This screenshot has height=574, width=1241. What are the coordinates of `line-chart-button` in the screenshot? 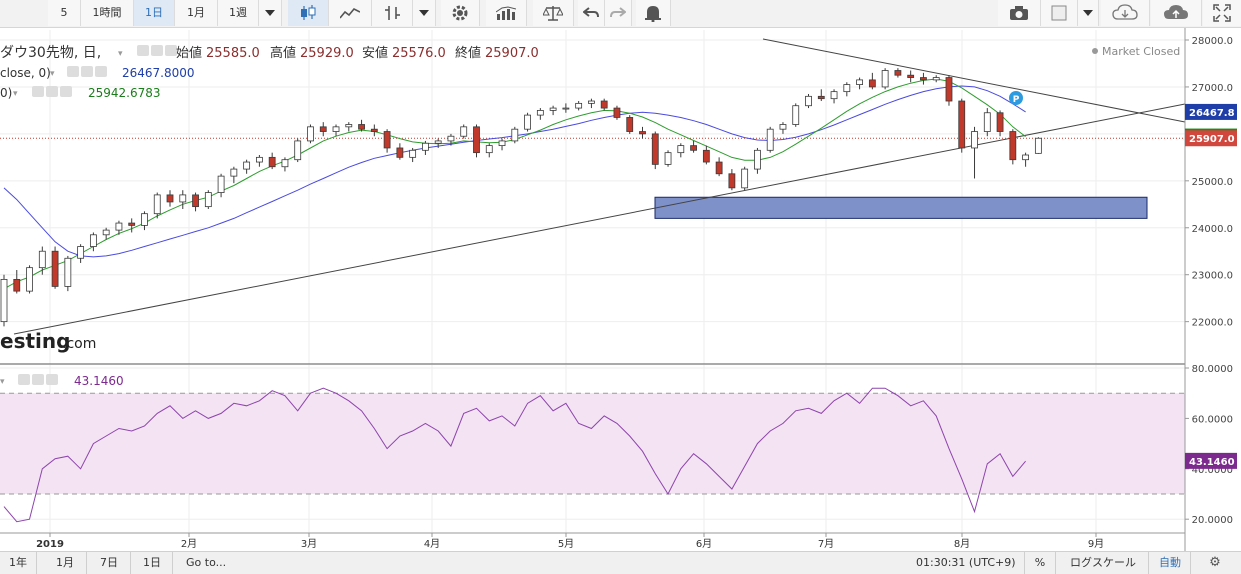 It's located at (350, 13).